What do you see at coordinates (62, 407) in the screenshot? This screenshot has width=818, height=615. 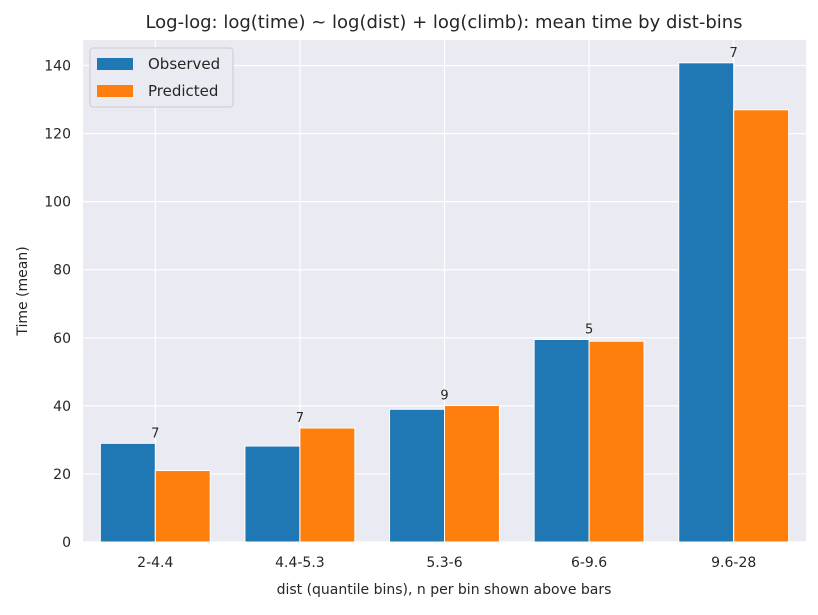 I see `y-tick-label: 40` at bounding box center [62, 407].